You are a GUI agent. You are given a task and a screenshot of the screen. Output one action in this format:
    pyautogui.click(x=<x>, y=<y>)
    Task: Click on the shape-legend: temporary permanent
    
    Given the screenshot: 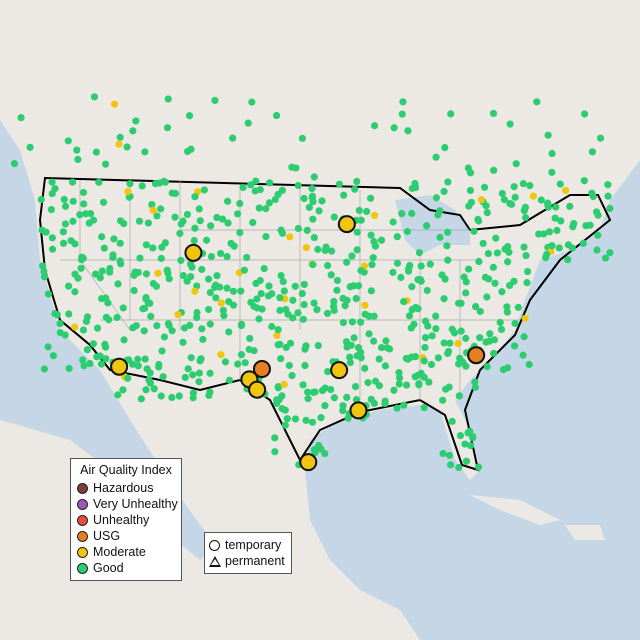 What is the action you would take?
    pyautogui.click(x=248, y=553)
    